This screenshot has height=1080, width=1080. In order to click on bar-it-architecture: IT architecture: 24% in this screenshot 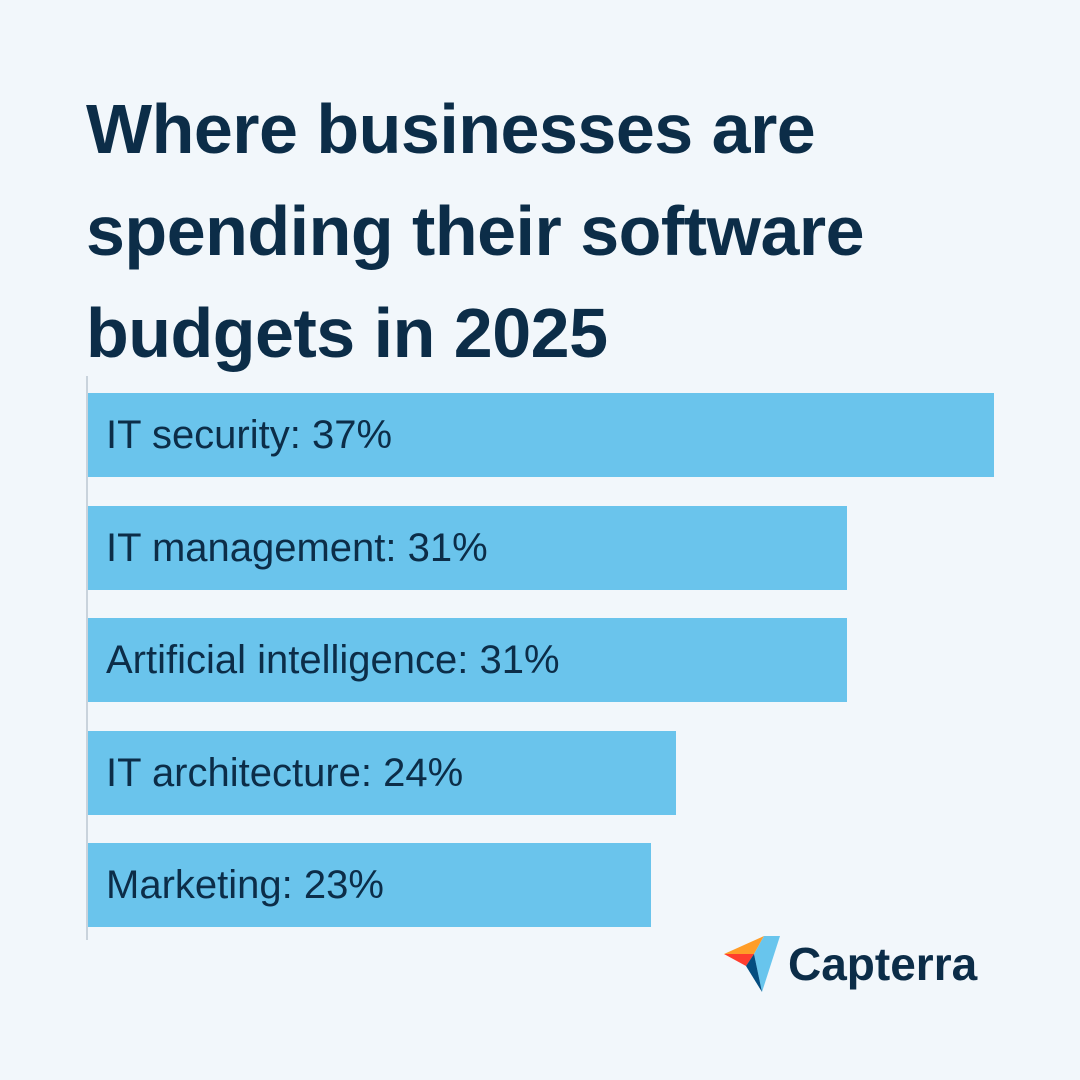, I will do `click(382, 773)`.